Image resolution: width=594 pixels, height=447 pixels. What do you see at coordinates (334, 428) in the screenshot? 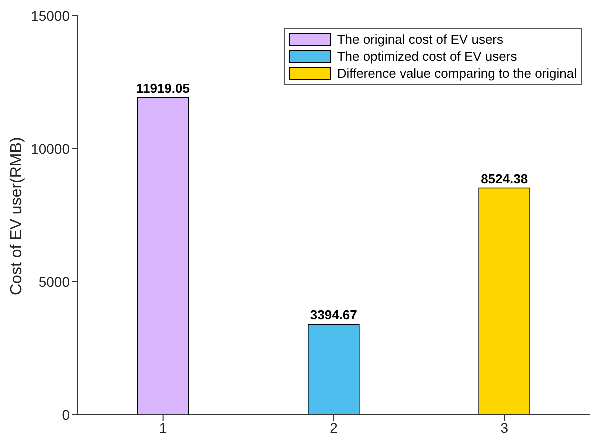
I see `x-tick-label: 2` at bounding box center [334, 428].